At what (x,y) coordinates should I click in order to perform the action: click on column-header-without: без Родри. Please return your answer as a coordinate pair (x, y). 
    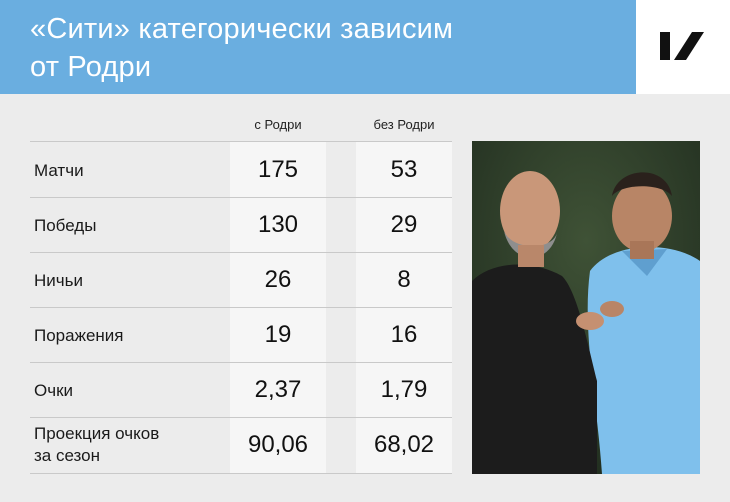
    Looking at the image, I should click on (404, 124).